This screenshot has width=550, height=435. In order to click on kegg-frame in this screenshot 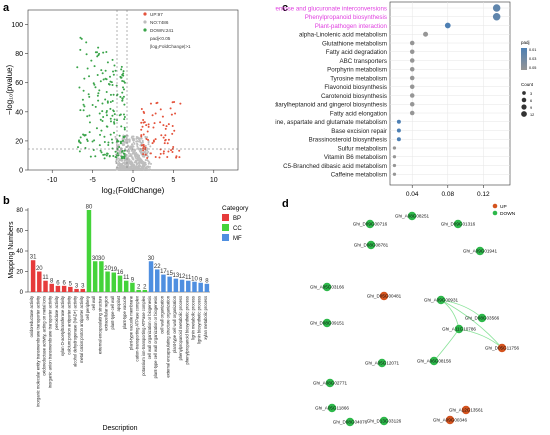, I will do `click(450, 93)`.